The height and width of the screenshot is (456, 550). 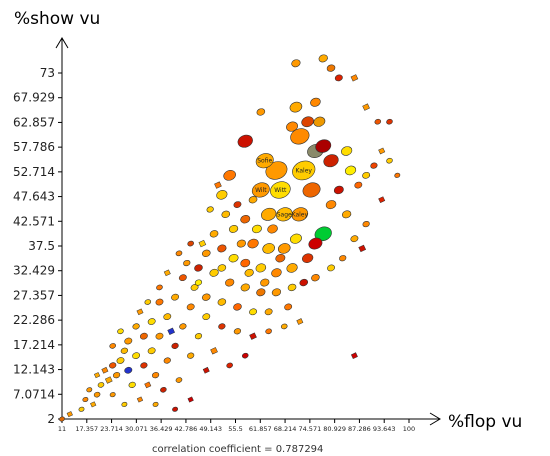 I want to click on x-tick-label: 23.714, so click(x=111, y=429).